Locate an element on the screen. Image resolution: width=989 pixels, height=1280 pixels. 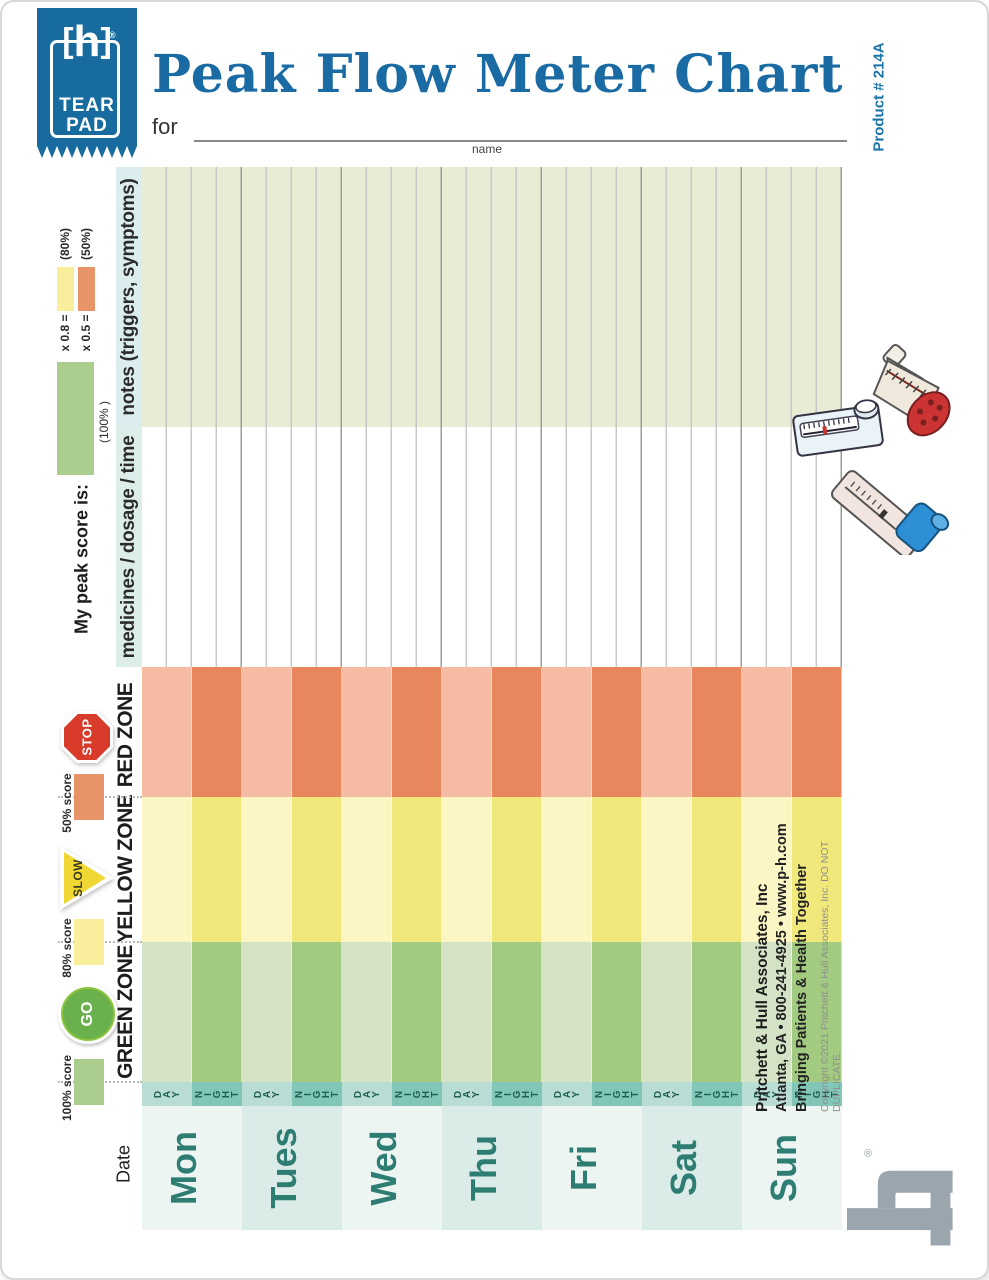
formula-expr-1: x 0.5 = is located at coordinates (86, 333).